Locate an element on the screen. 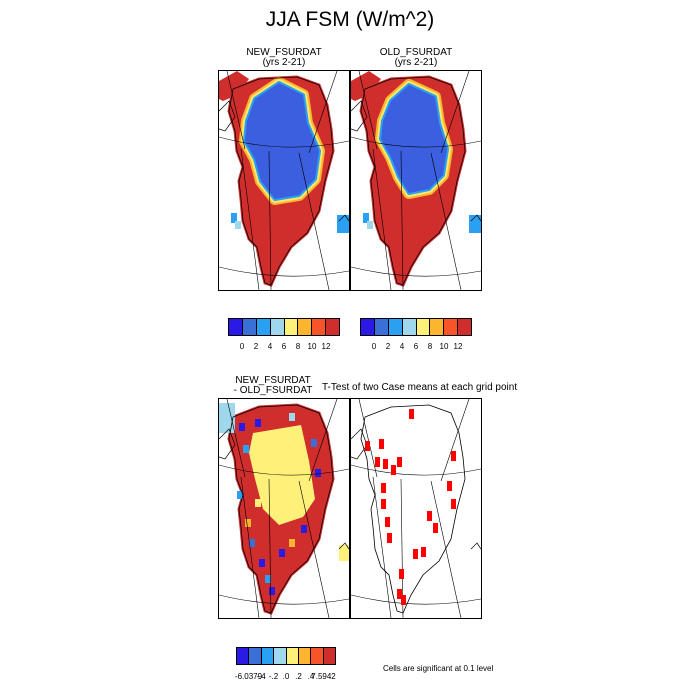 Image resolution: width=700 pixels, height=700 pixels. colorbar-diff is located at coordinates (286, 656).